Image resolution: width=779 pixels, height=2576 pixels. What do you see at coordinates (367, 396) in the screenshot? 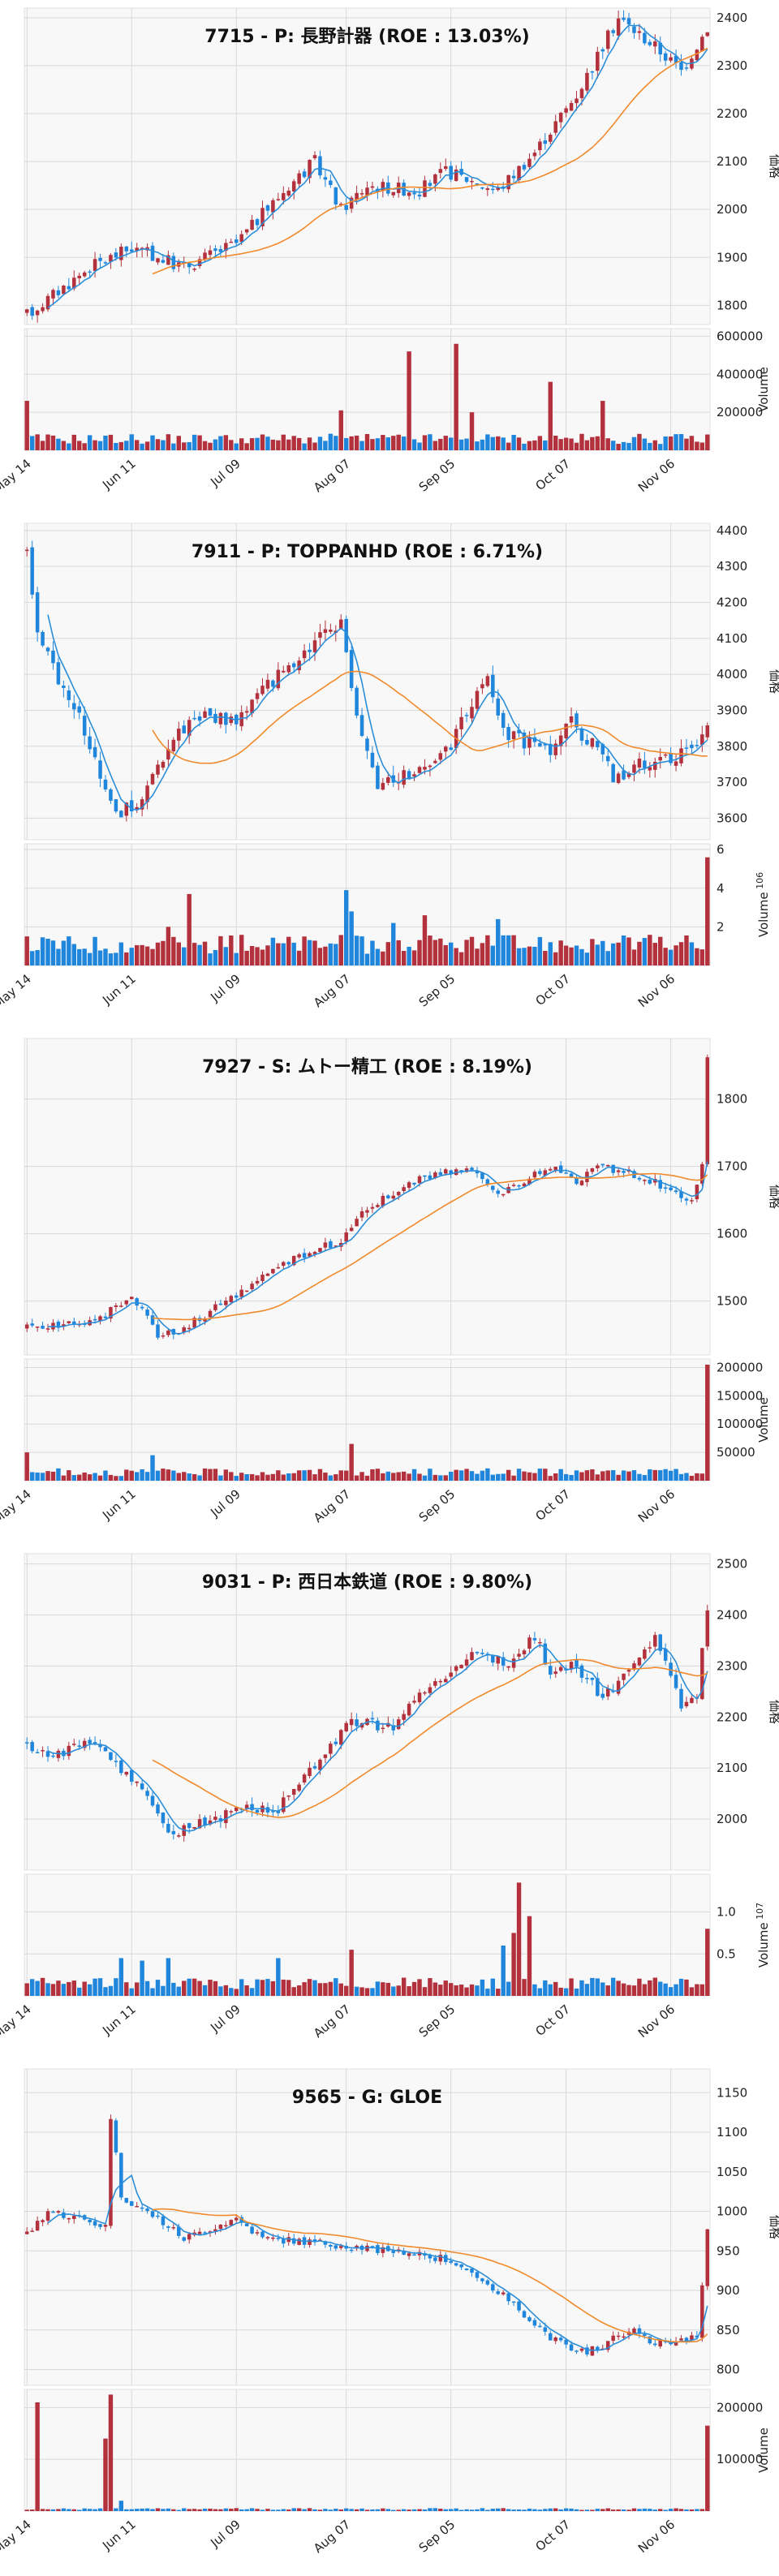
I see `volume-bars` at bounding box center [367, 396].